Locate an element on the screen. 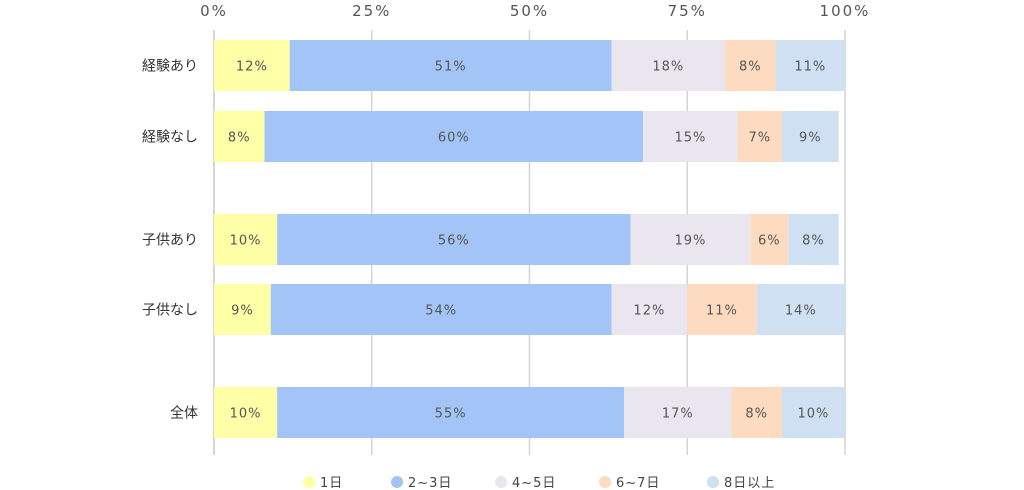  legend-label: 2~3日 is located at coordinates (430, 483).